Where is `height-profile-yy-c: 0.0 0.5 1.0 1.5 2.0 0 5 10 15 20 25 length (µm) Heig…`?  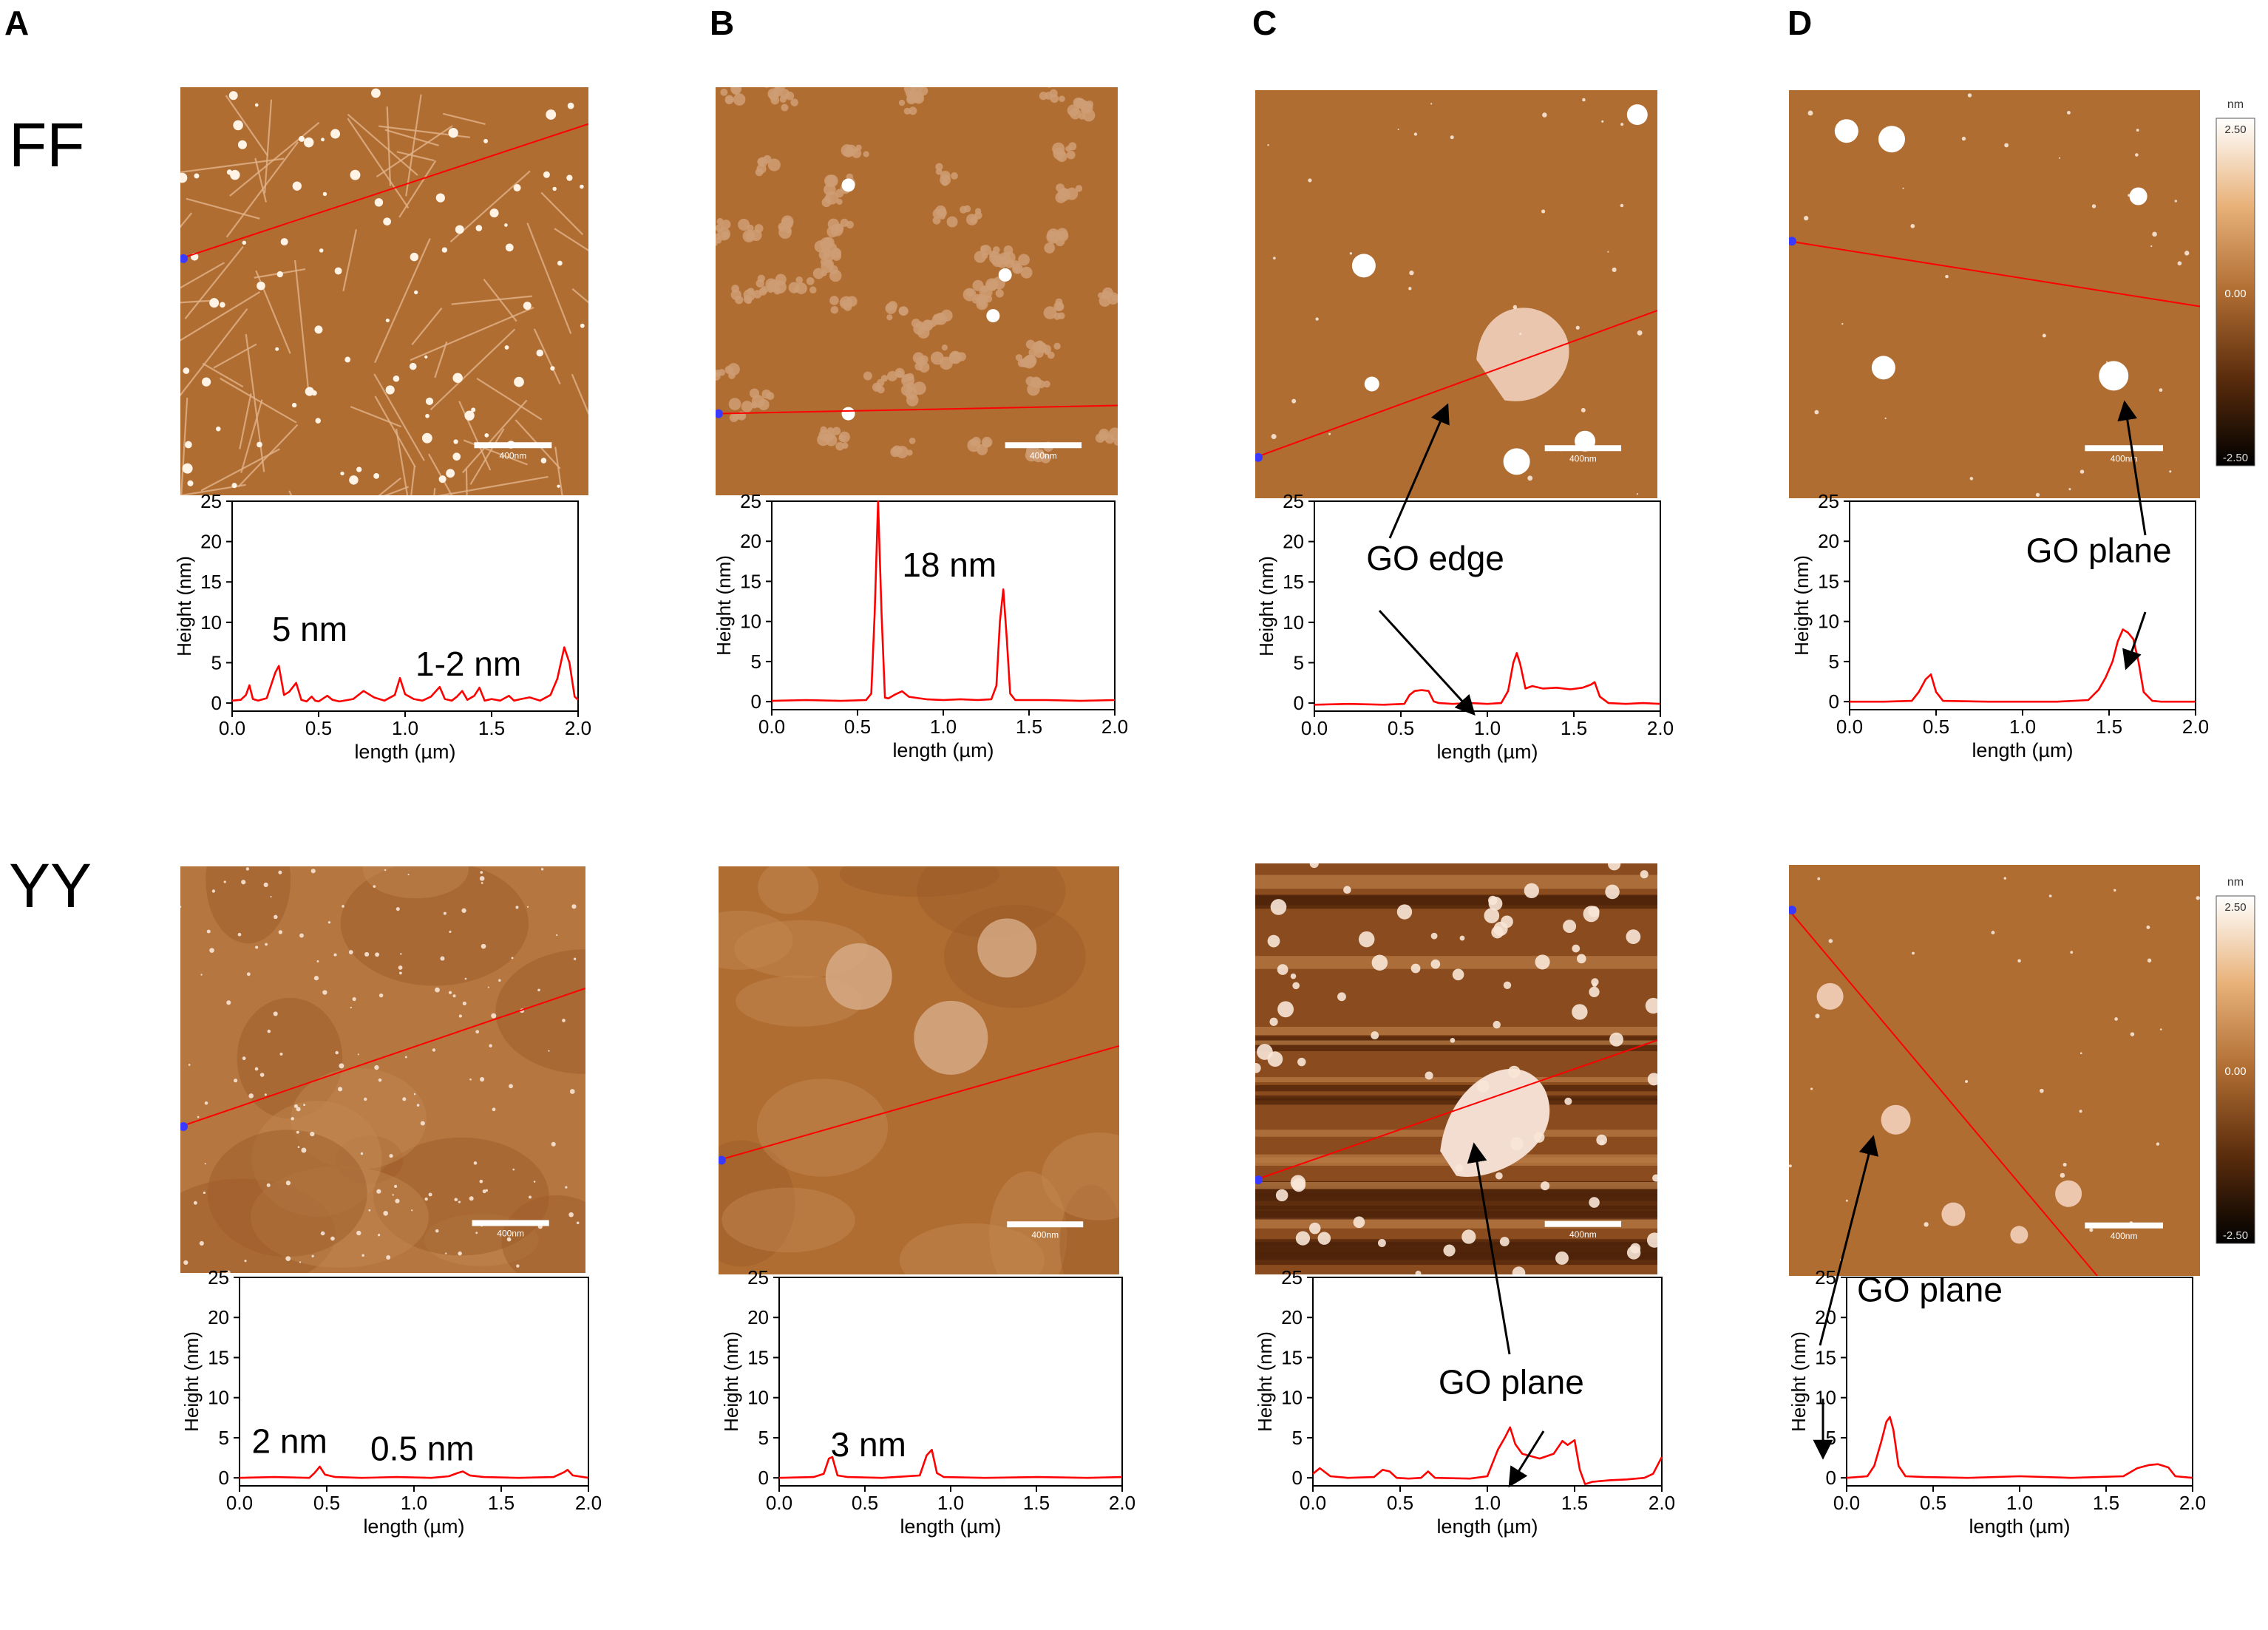 height-profile-yy-c: 0.0 0.5 1.0 1.5 2.0 0 5 10 15 20 25 length (µm) Heig… is located at coordinates (1465, 1403).